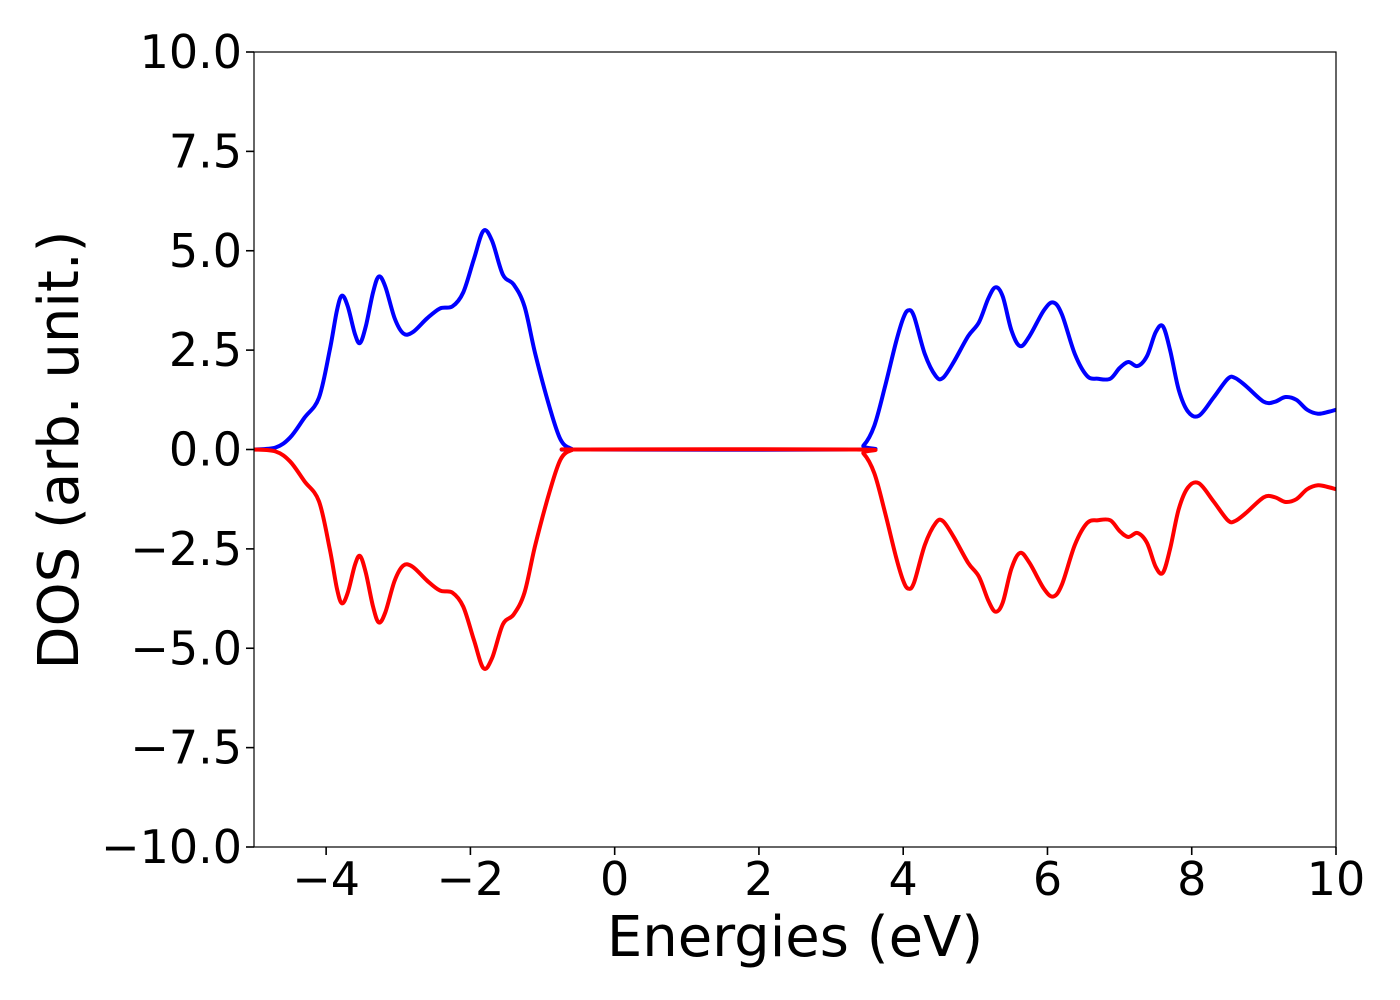 The width and height of the screenshot is (1400, 1000). Describe the element at coordinates (470, 879) in the screenshot. I see `x-tick-label: −2` at that location.